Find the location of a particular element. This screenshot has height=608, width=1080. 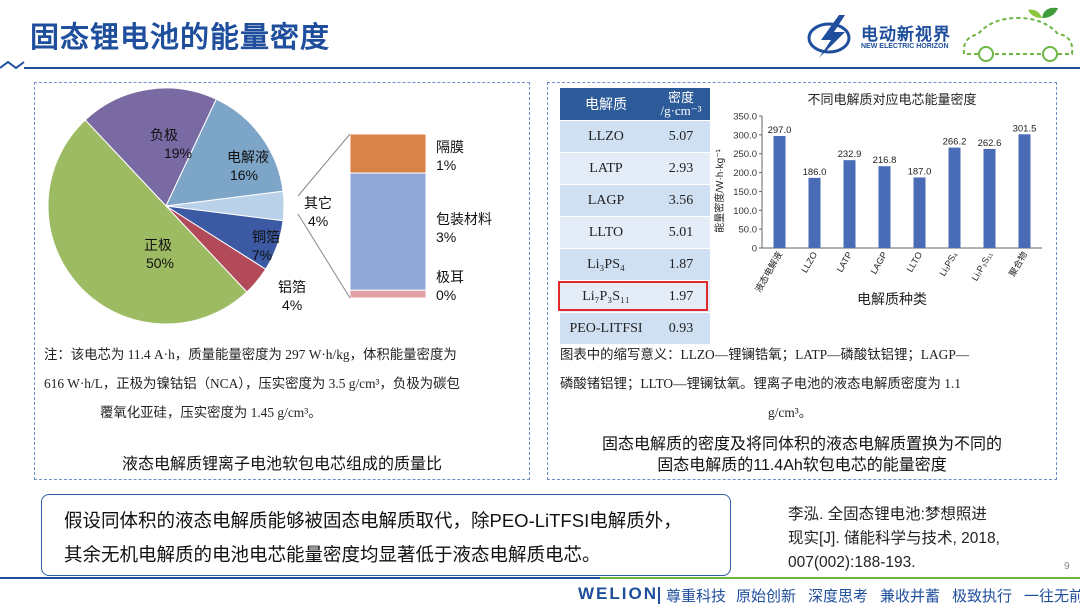

table-row: Li₇P₃S₁₁ 1.97 is located at coordinates (635, 296).